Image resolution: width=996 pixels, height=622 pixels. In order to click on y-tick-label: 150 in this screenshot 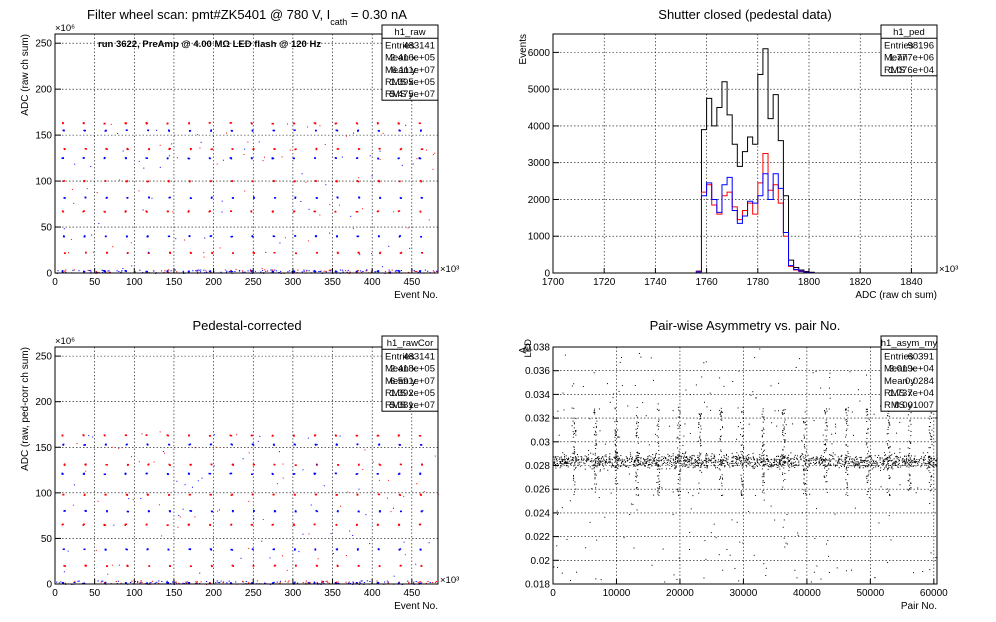, I will do `click(43, 448)`.